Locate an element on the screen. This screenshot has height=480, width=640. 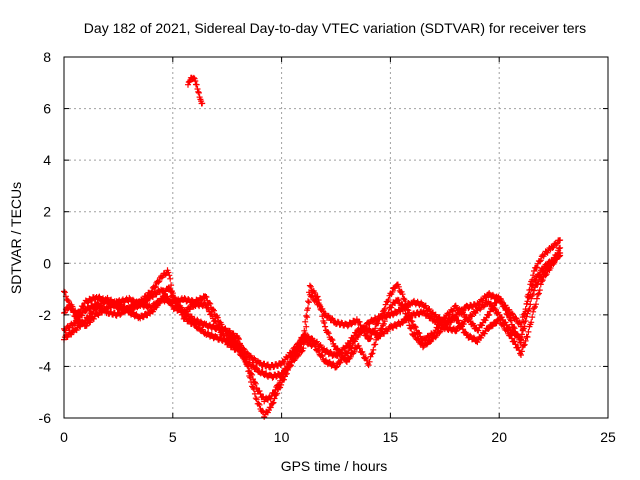
x-tick-label: 0 is located at coordinates (64, 437).